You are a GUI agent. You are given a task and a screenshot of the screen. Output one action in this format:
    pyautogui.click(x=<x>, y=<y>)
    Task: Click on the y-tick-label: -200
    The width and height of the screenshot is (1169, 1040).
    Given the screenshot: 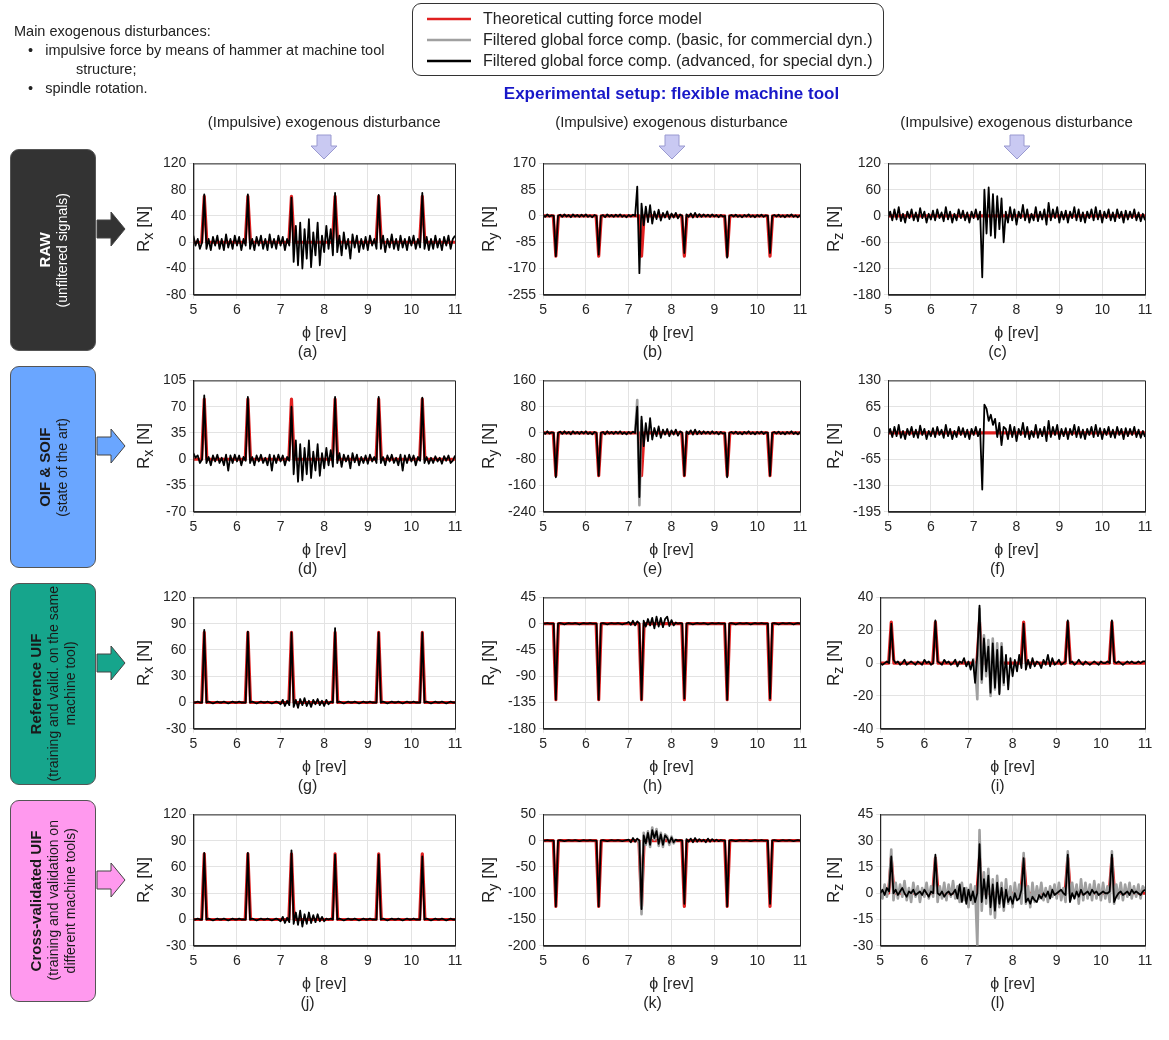 What is the action you would take?
    pyautogui.click(x=522, y=944)
    